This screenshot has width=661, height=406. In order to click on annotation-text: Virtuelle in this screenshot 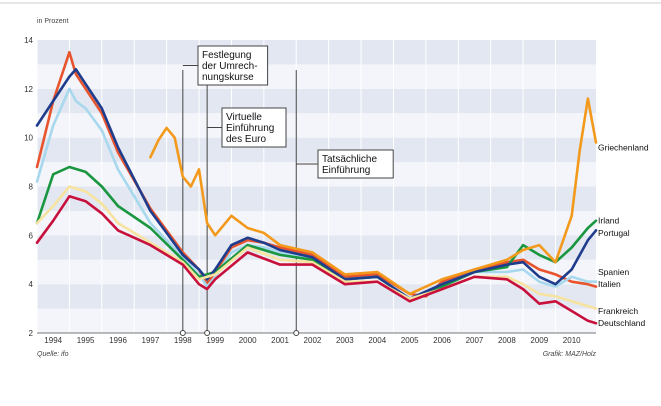, I will do `click(244, 117)`.